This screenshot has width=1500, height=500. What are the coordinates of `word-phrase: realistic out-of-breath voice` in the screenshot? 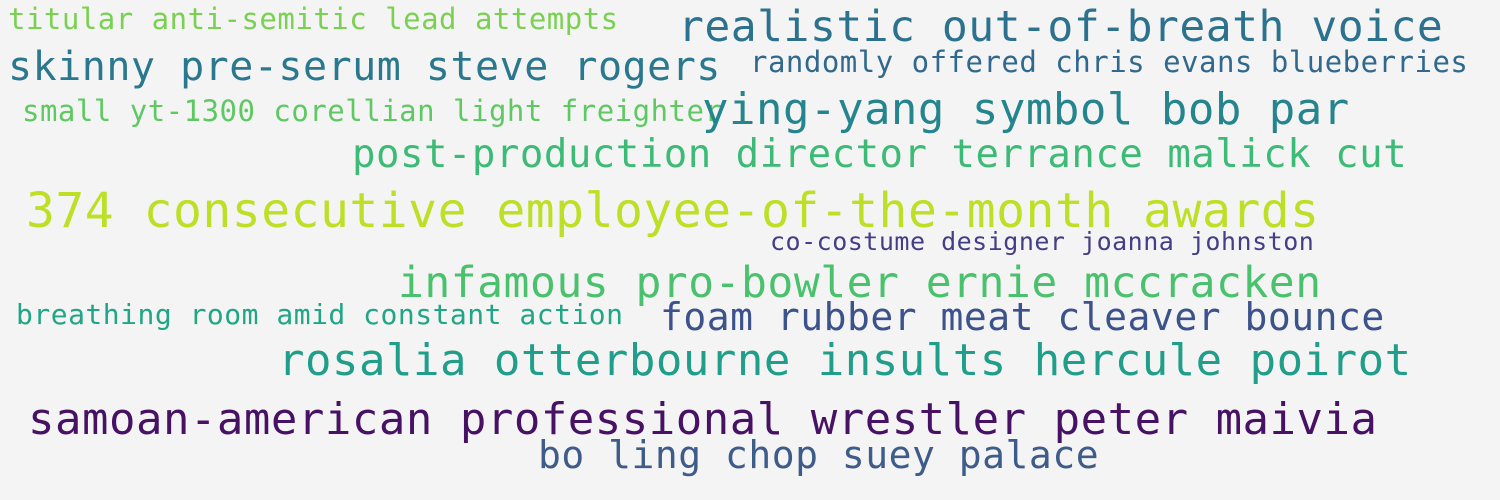 It's located at (1061, 27).